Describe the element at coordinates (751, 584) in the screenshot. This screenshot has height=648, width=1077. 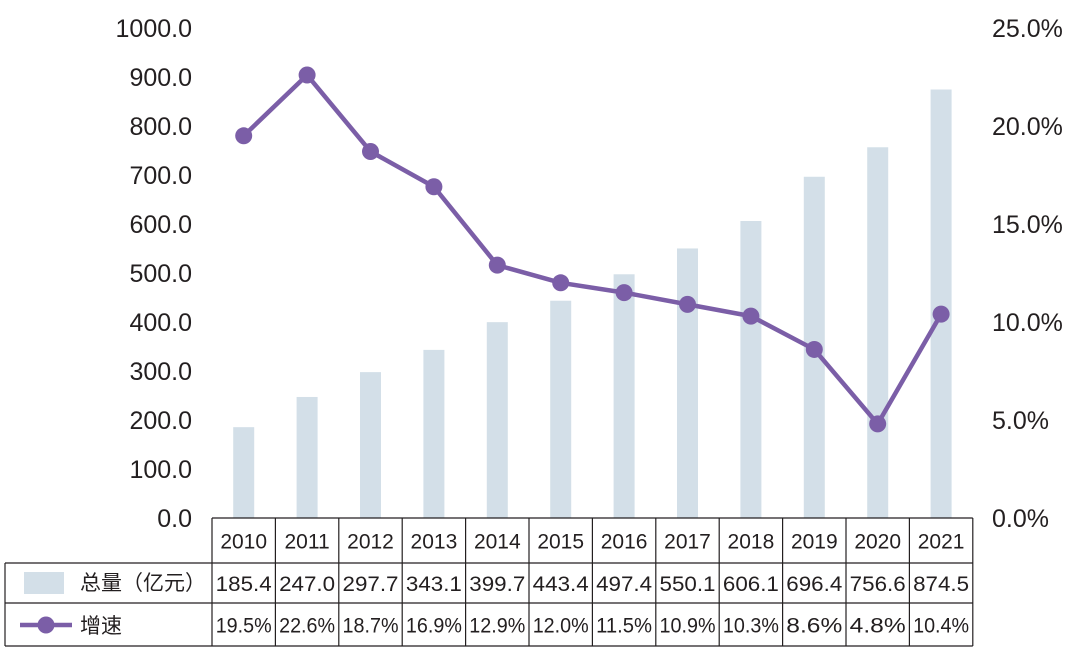
I see `table-value-total-2018: 606.1` at that location.